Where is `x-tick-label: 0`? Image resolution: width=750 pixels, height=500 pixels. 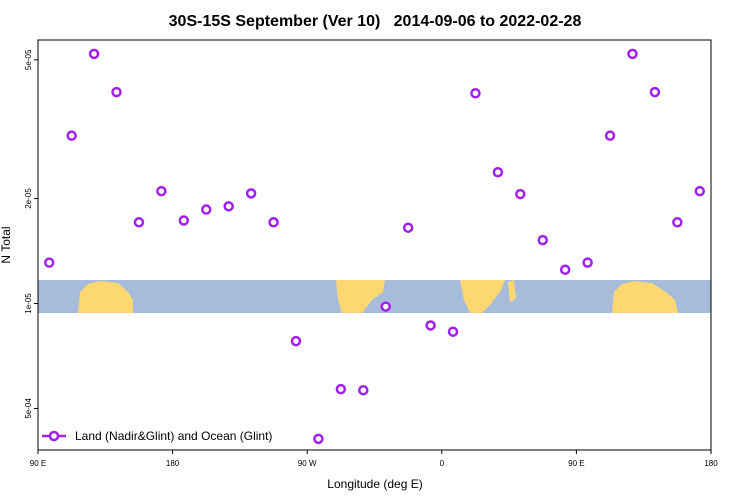 x-tick-label: 0 is located at coordinates (442, 463).